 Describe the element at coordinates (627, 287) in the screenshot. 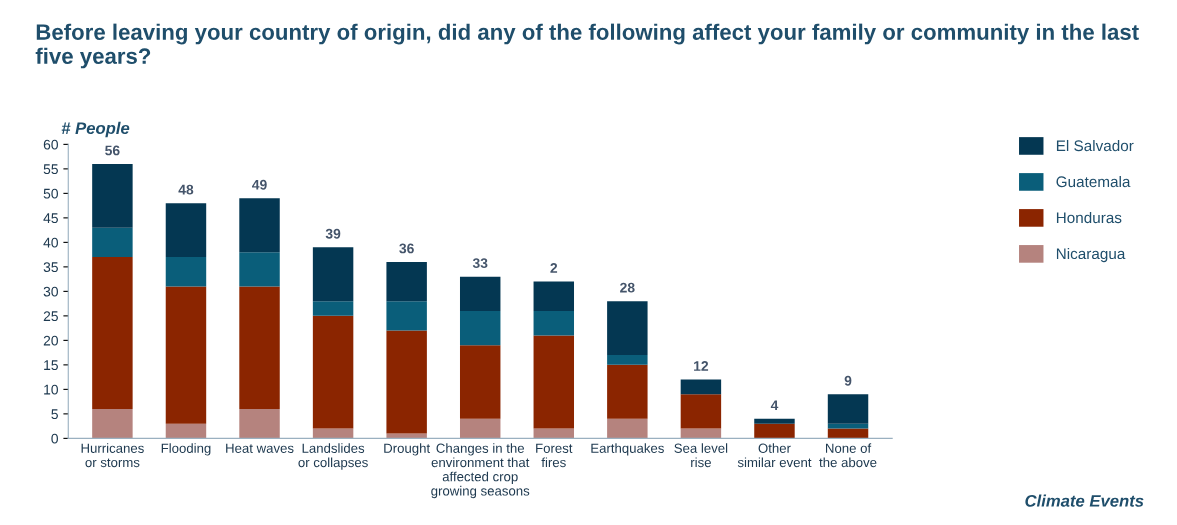

I see `annotation: 28` at that location.